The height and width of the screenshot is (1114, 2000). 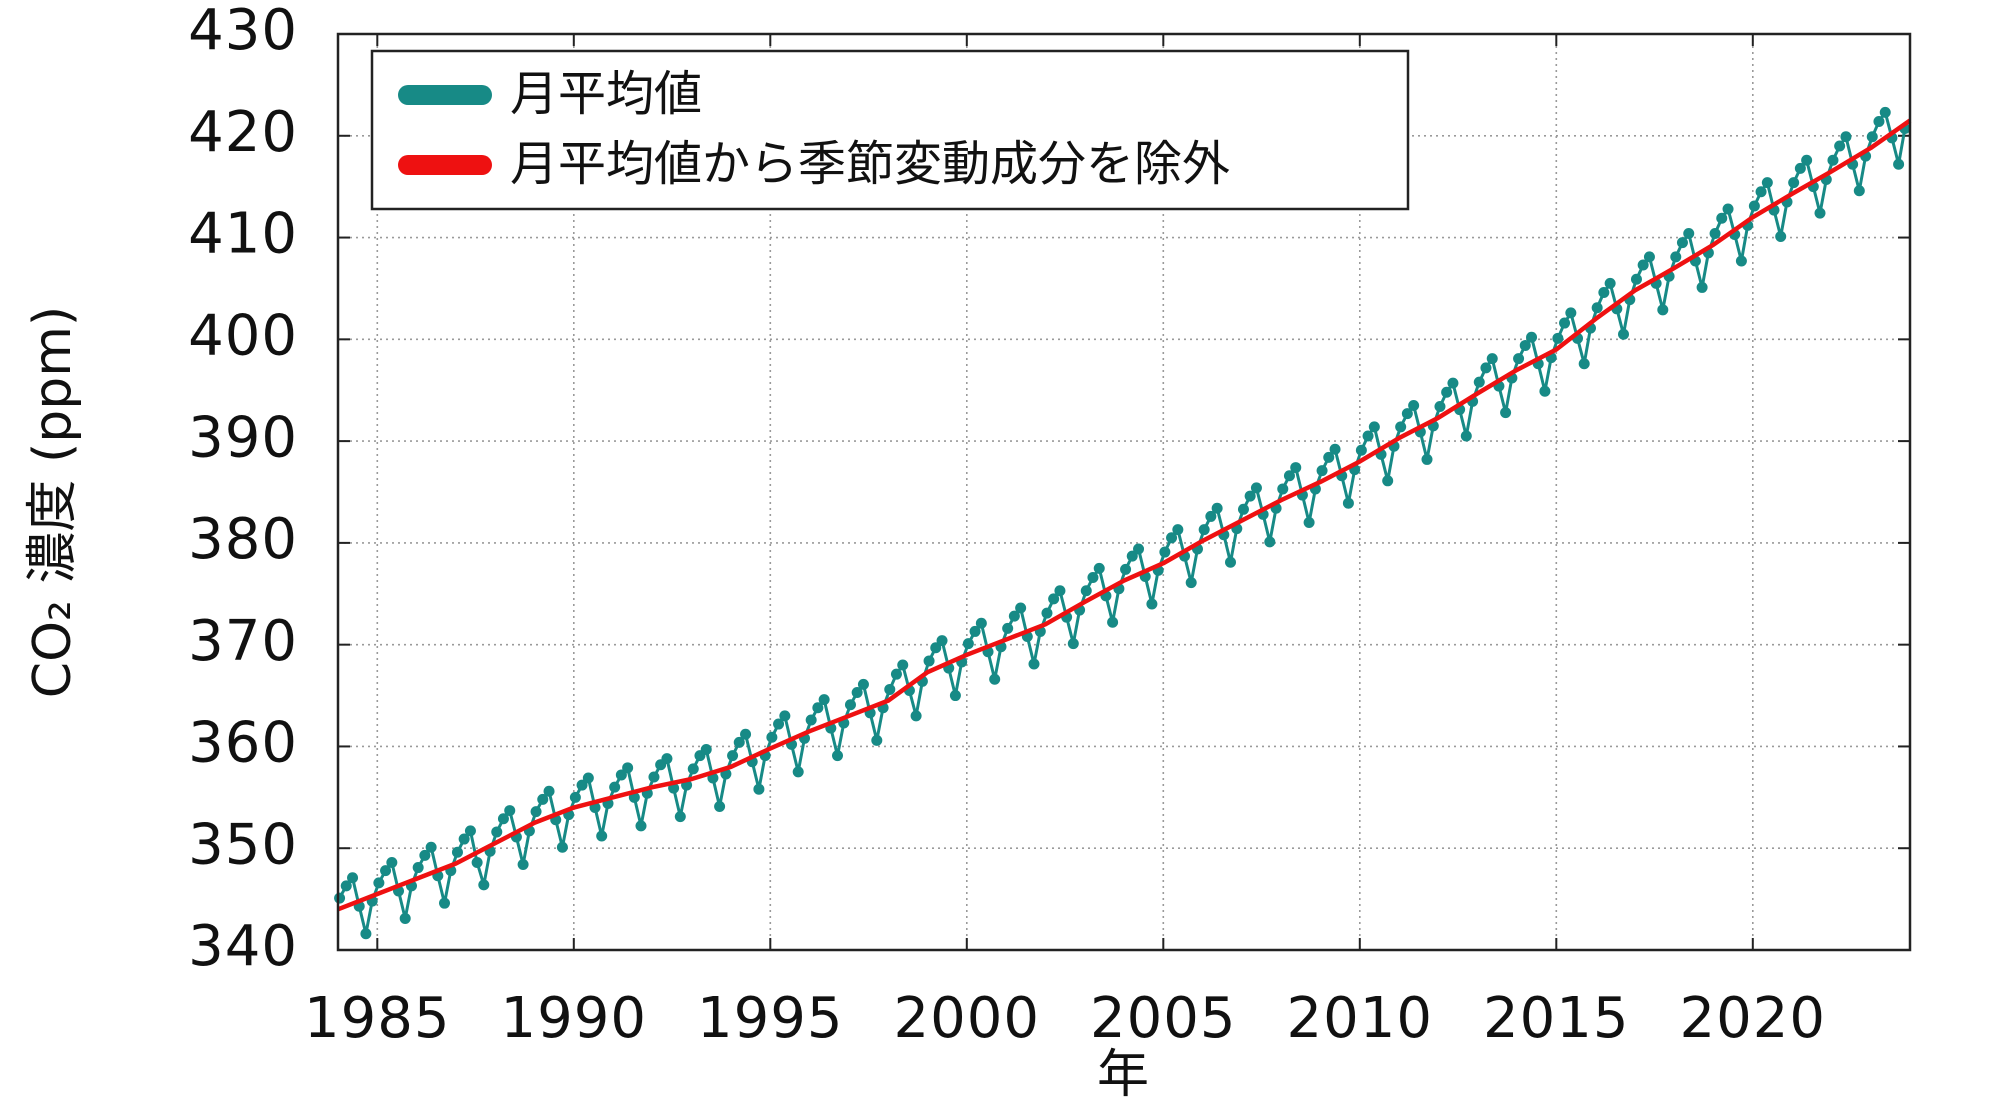 What do you see at coordinates (377, 1018) in the screenshot?
I see `x-tick-label: 1985` at bounding box center [377, 1018].